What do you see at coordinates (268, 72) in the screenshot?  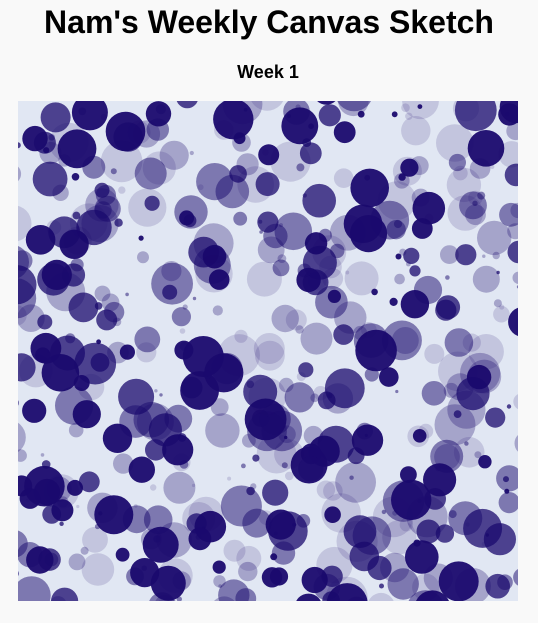 I see `week-subtitle: Week 1` at bounding box center [268, 72].